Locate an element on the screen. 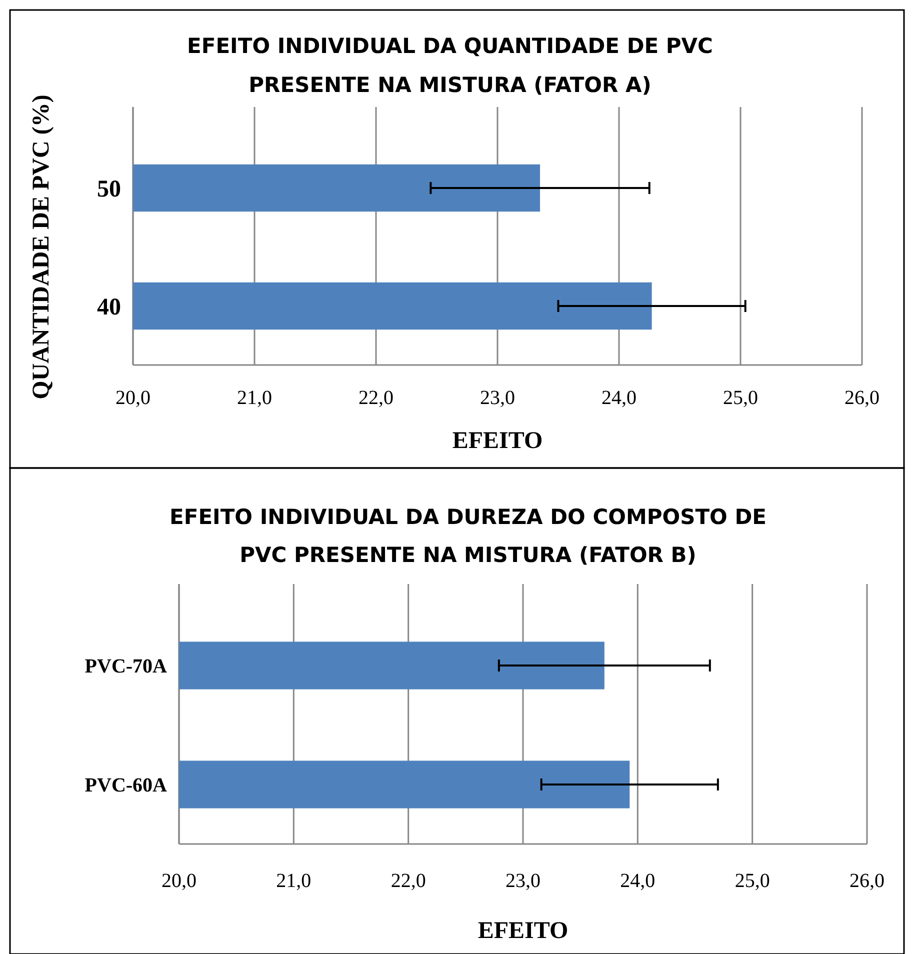 The height and width of the screenshot is (954, 914). chart-title: EFEITO INDIVIDUAL DA QUANTIDADE DE PVC PRESENTE NA MISTURA (FATOR A) is located at coordinates (450, 65).